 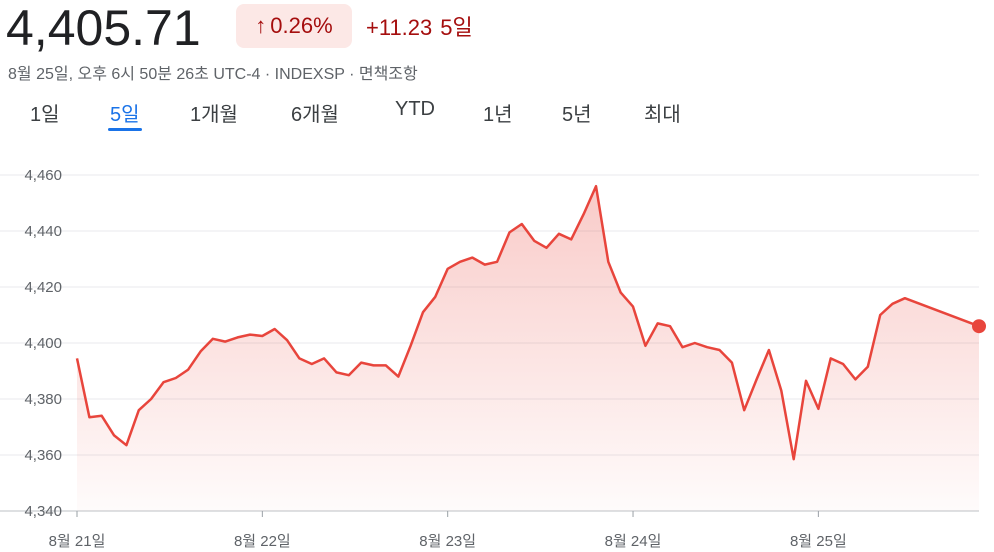 What do you see at coordinates (43, 287) in the screenshot?
I see `y-tick-label: 4,420` at bounding box center [43, 287].